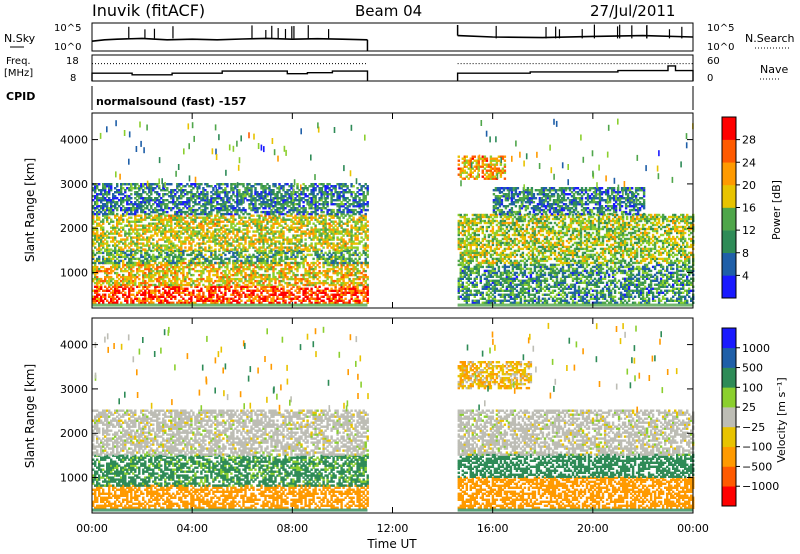  I want to click on noise-left-label: N.Sky, so click(20, 38).